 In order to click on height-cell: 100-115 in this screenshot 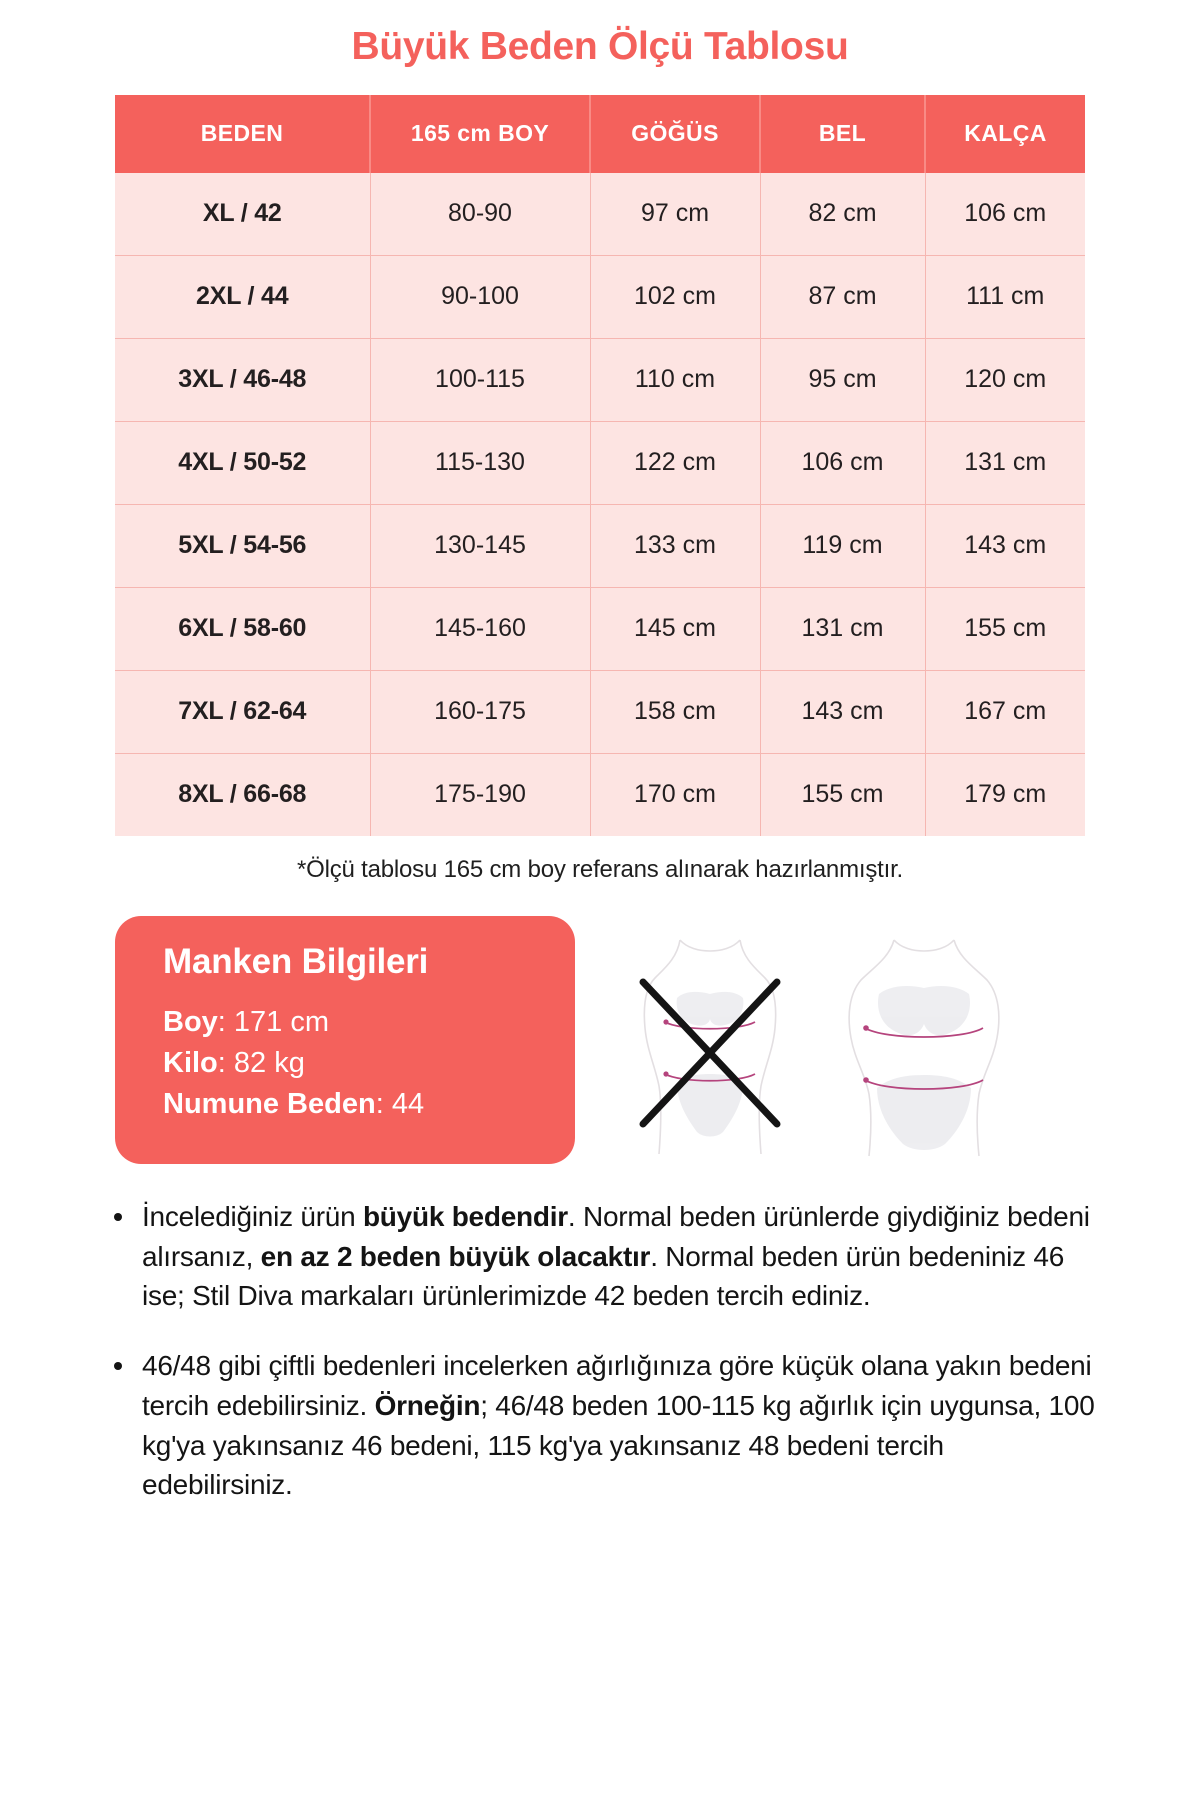, I will do `click(480, 380)`.